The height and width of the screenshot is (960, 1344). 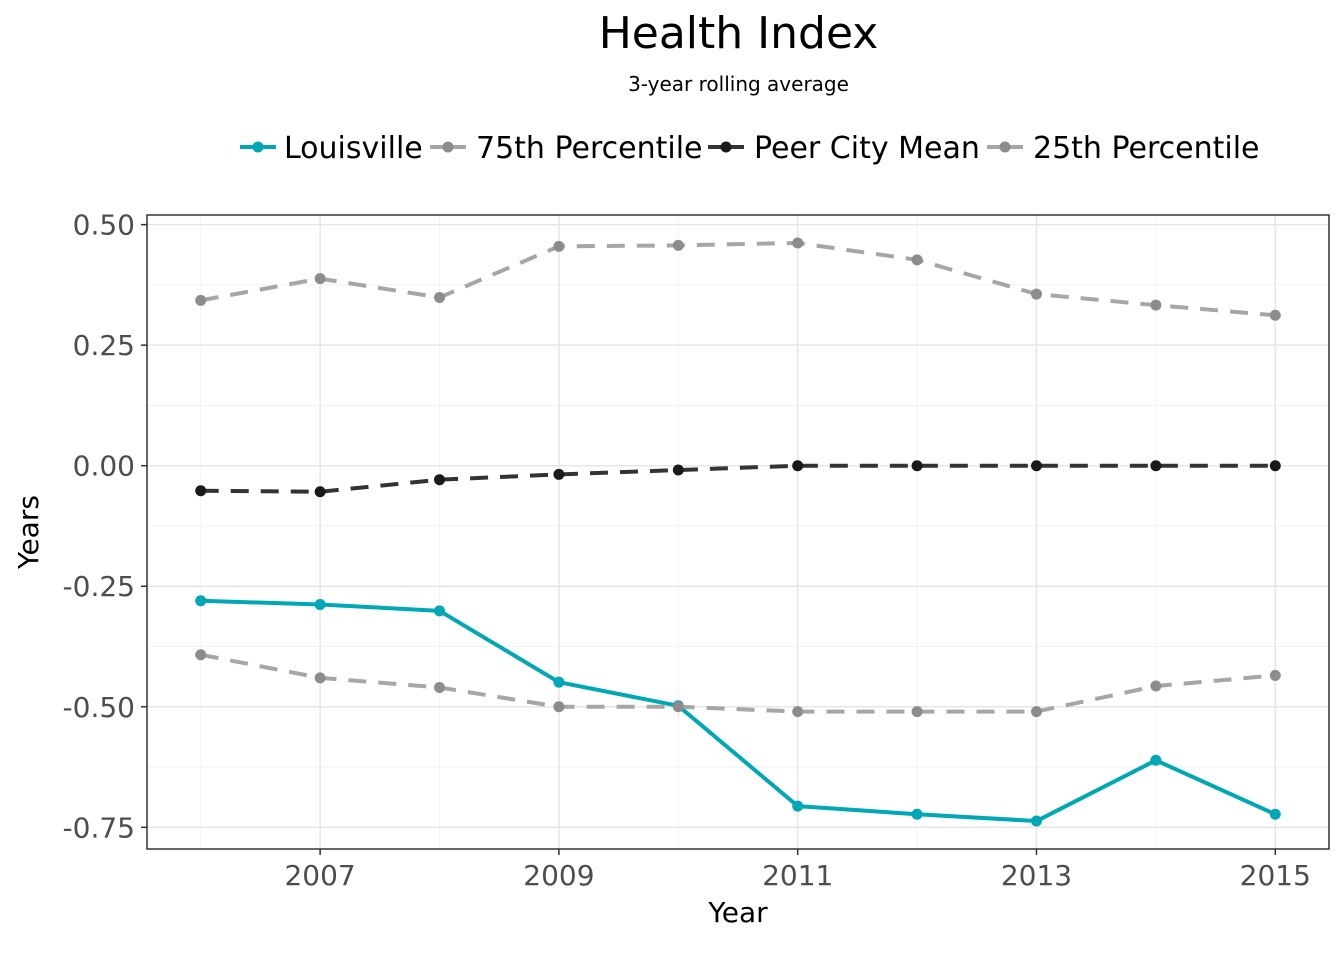 What do you see at coordinates (738, 84) in the screenshot?
I see `chart-subtitle: 3-year rolling average` at bounding box center [738, 84].